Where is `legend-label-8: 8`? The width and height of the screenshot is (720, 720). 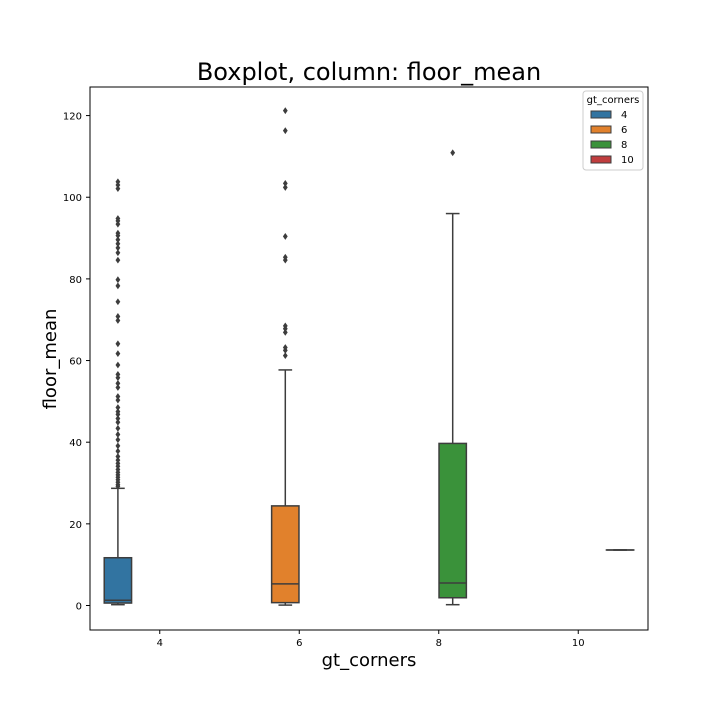
legend-label-8: 8 is located at coordinates (624, 145).